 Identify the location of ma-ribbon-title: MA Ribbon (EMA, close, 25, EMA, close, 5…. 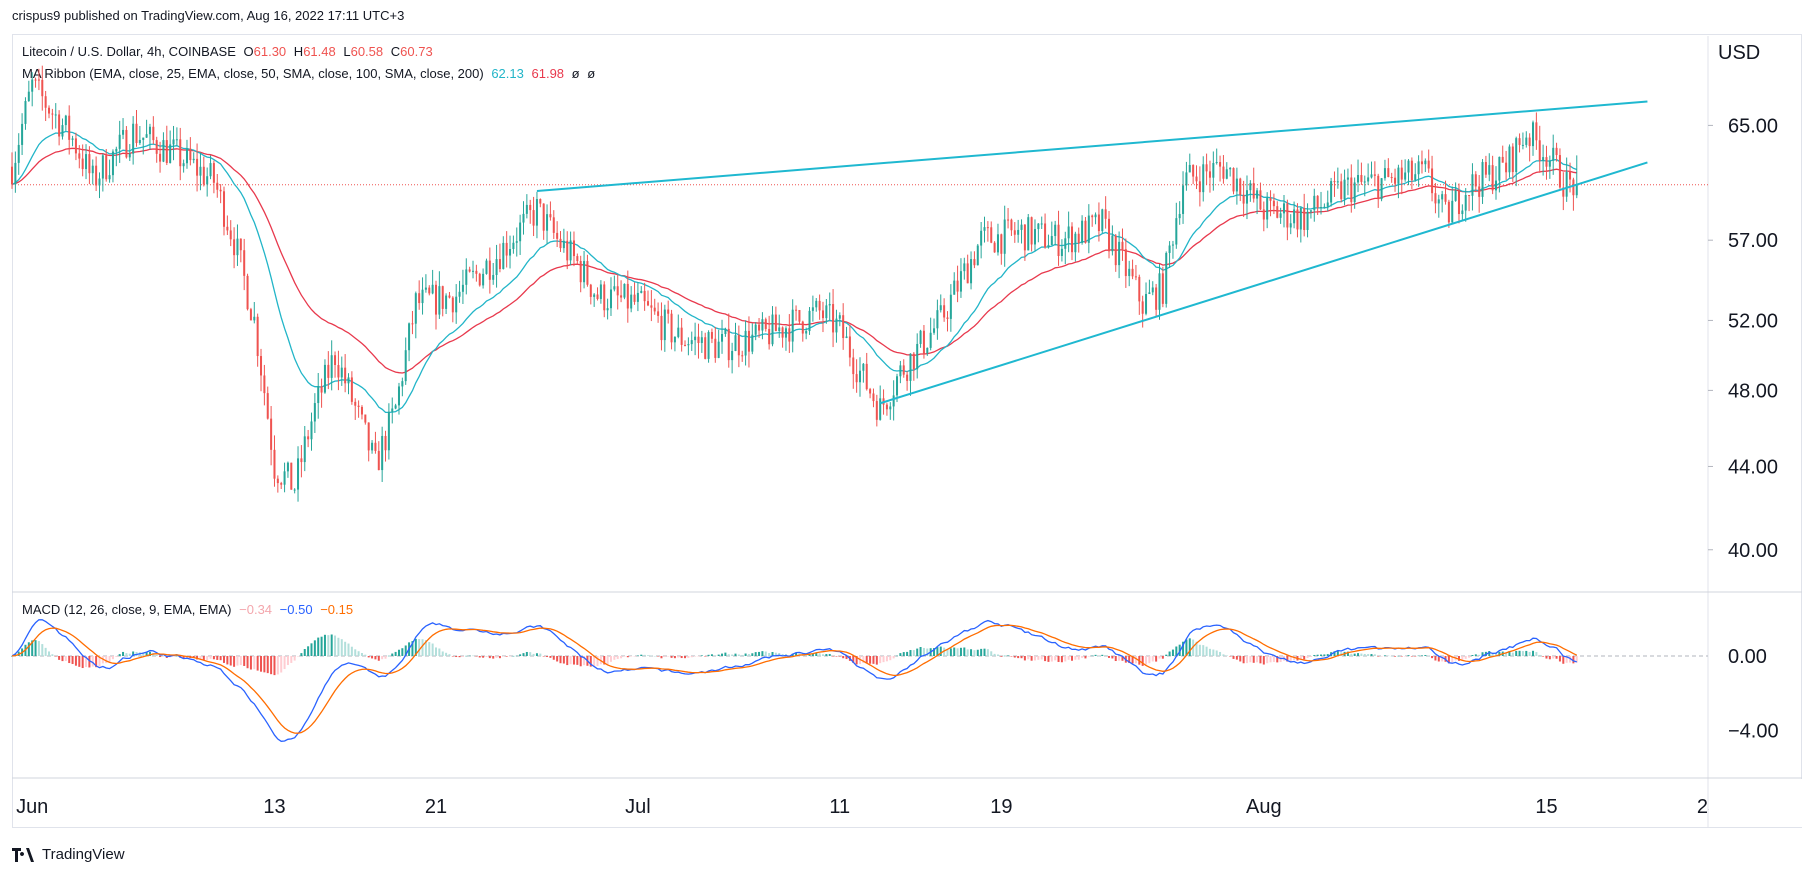
(253, 73).